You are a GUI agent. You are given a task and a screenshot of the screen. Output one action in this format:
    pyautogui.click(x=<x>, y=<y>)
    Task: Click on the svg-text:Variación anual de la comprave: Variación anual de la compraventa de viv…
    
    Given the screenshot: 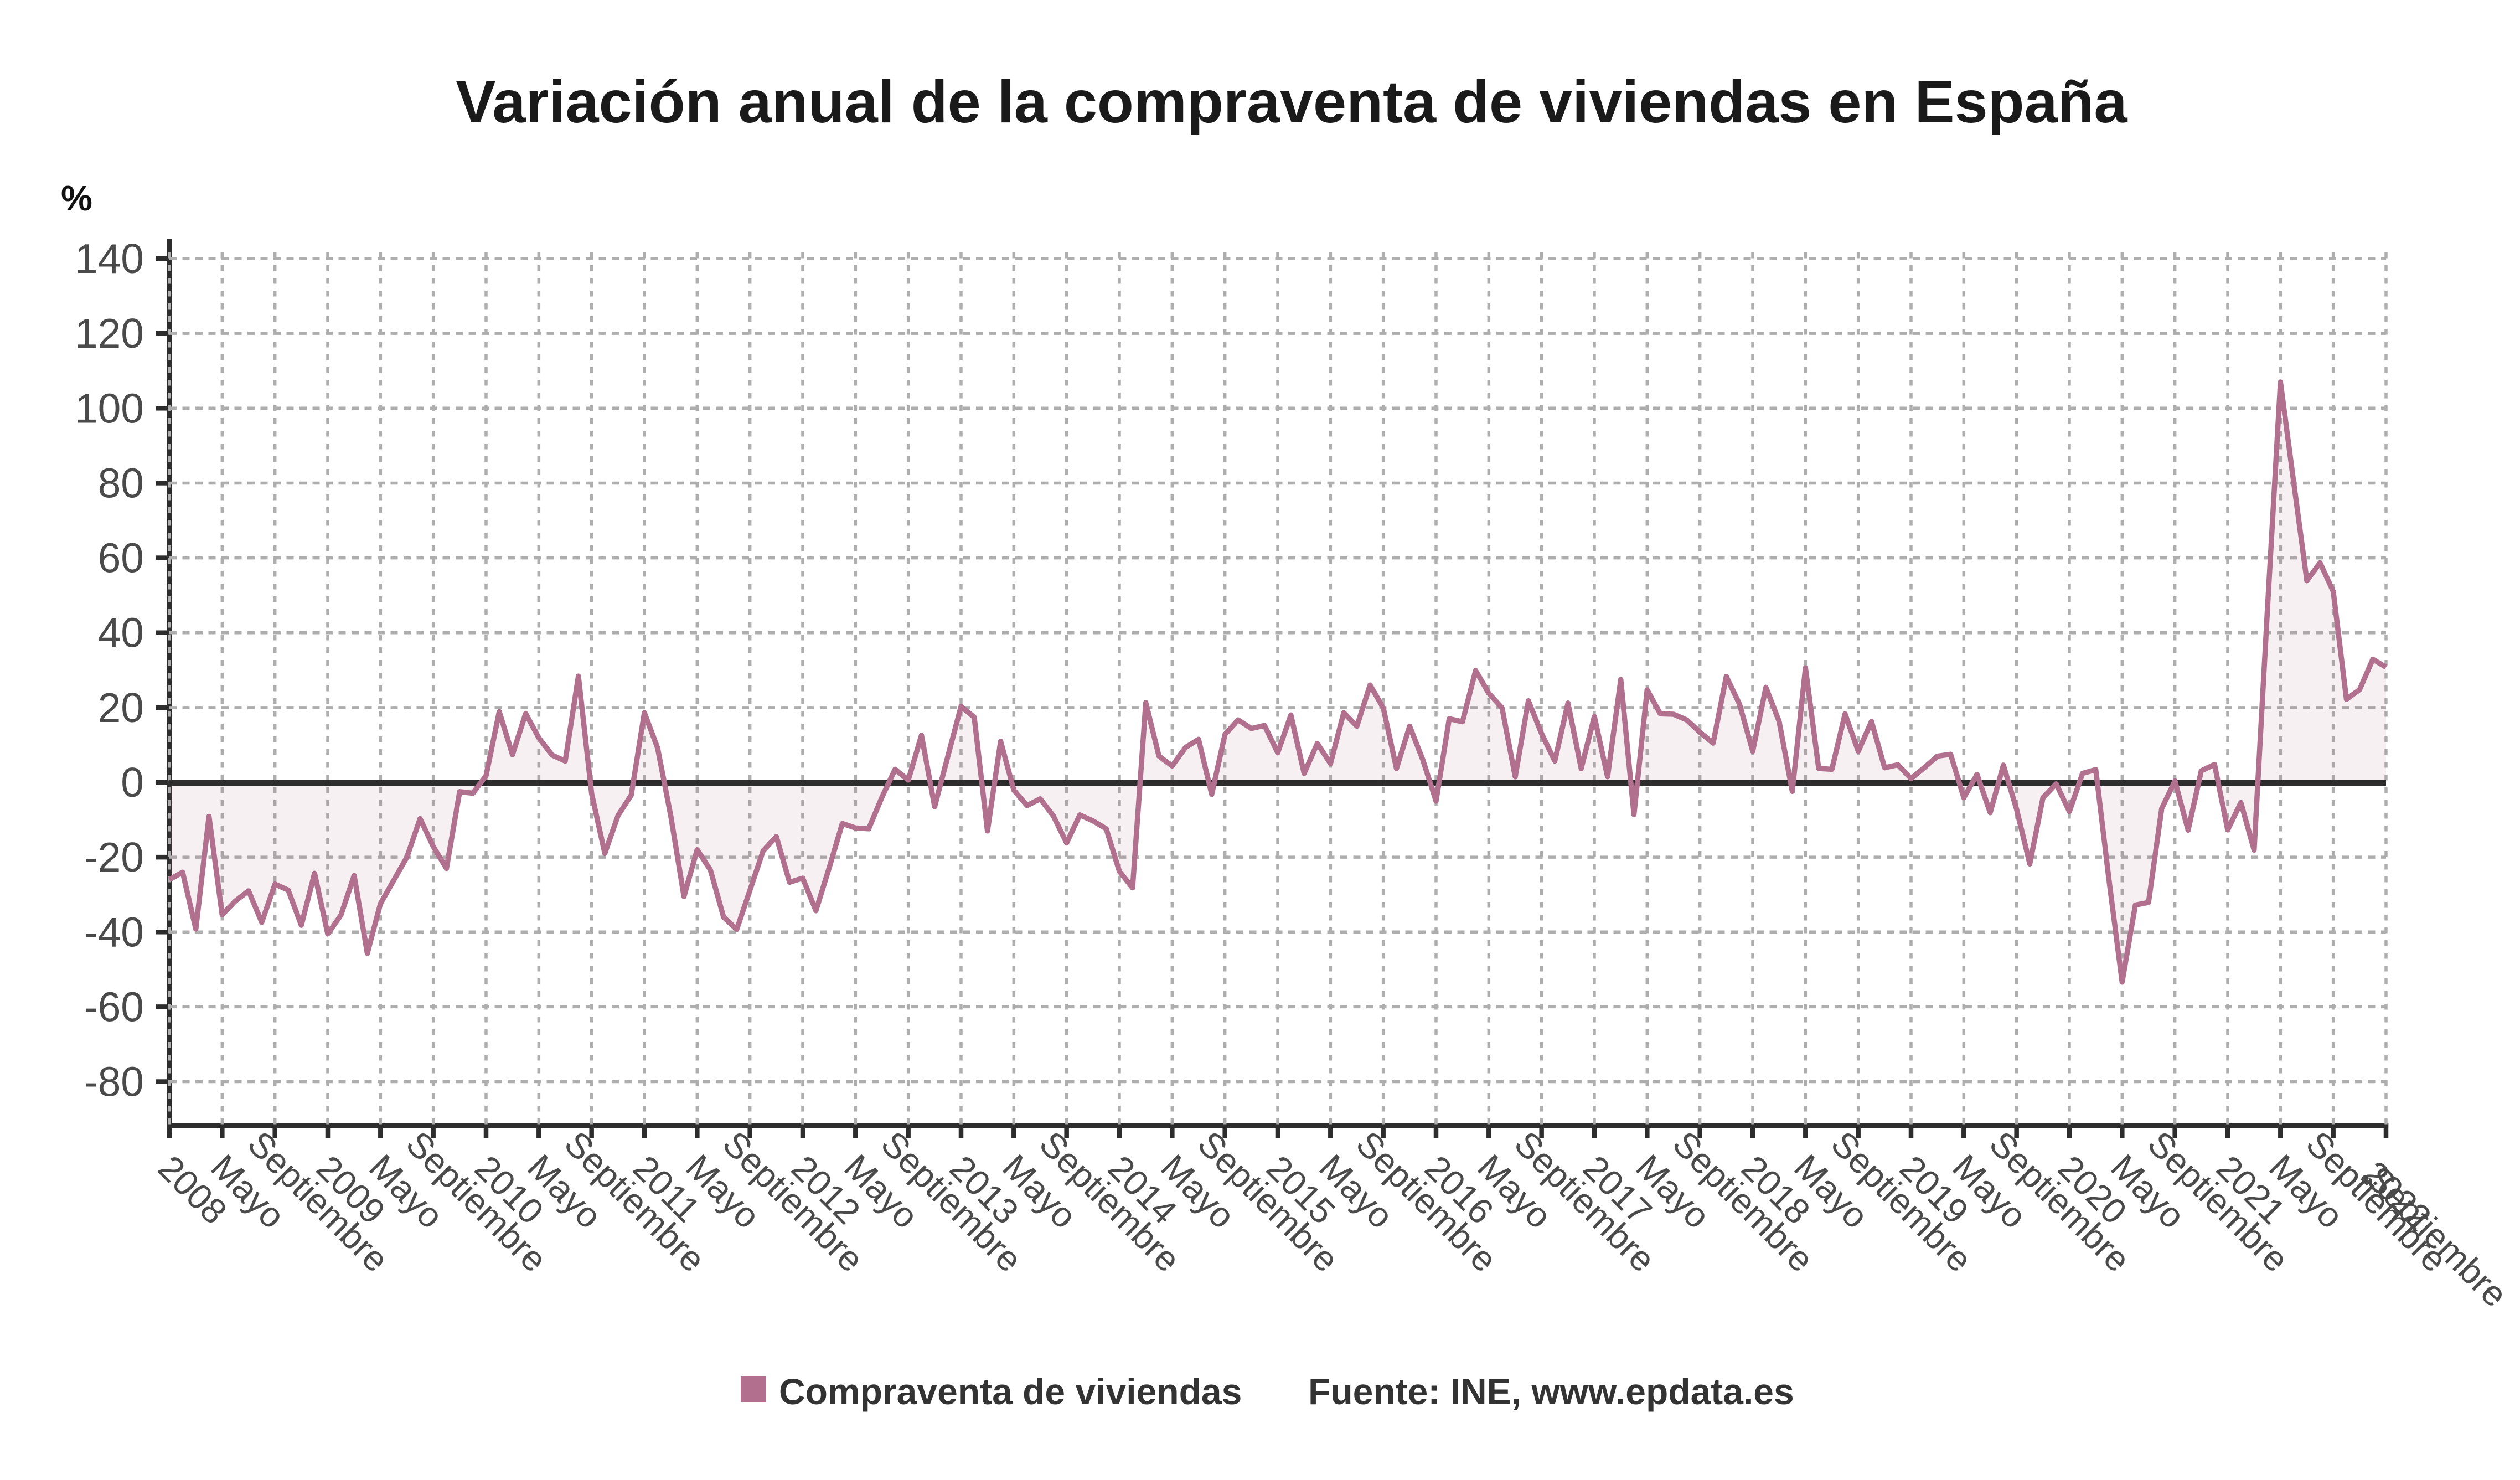 What is the action you would take?
    pyautogui.click(x=1291, y=101)
    